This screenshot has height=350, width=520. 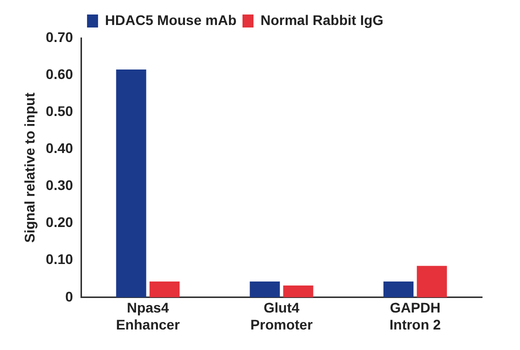 What do you see at coordinates (69, 296) in the screenshot?
I see `y-tick-label: 0` at bounding box center [69, 296].